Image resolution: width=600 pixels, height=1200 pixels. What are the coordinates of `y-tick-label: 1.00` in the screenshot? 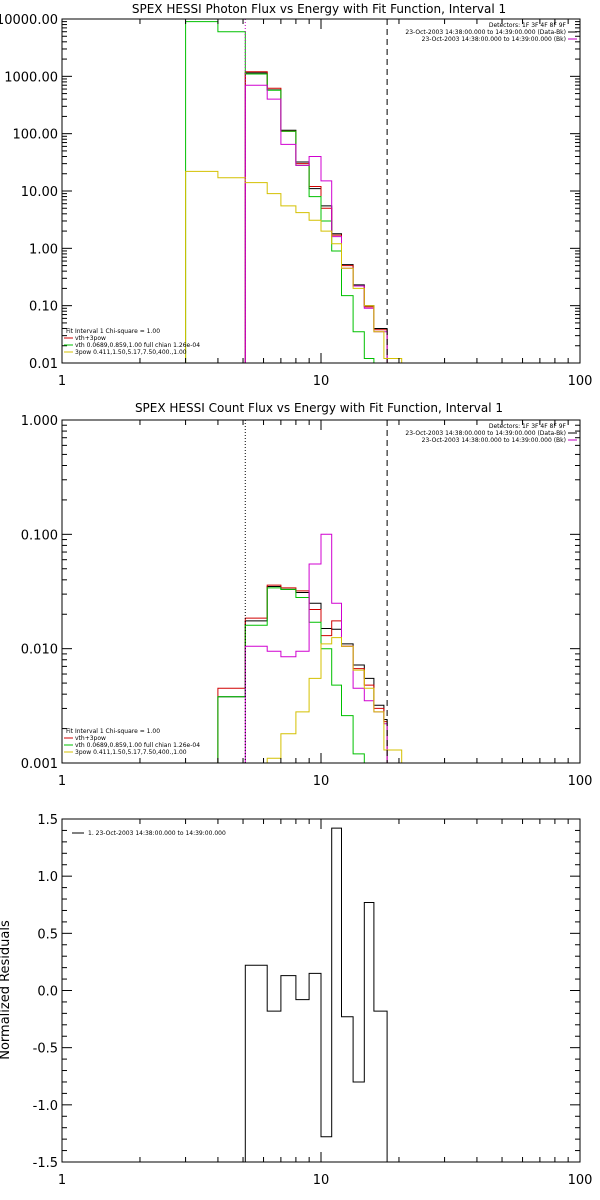 It's located at (43, 249).